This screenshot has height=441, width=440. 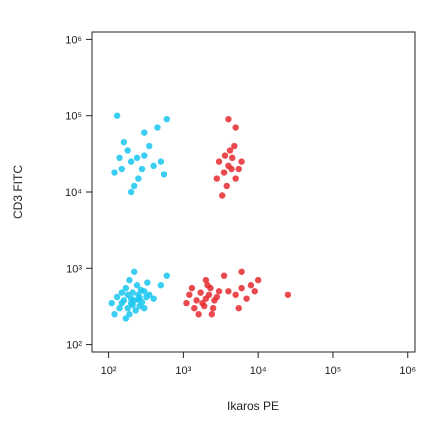 I want to click on x-tick-label: 10⁴, so click(x=258, y=371).